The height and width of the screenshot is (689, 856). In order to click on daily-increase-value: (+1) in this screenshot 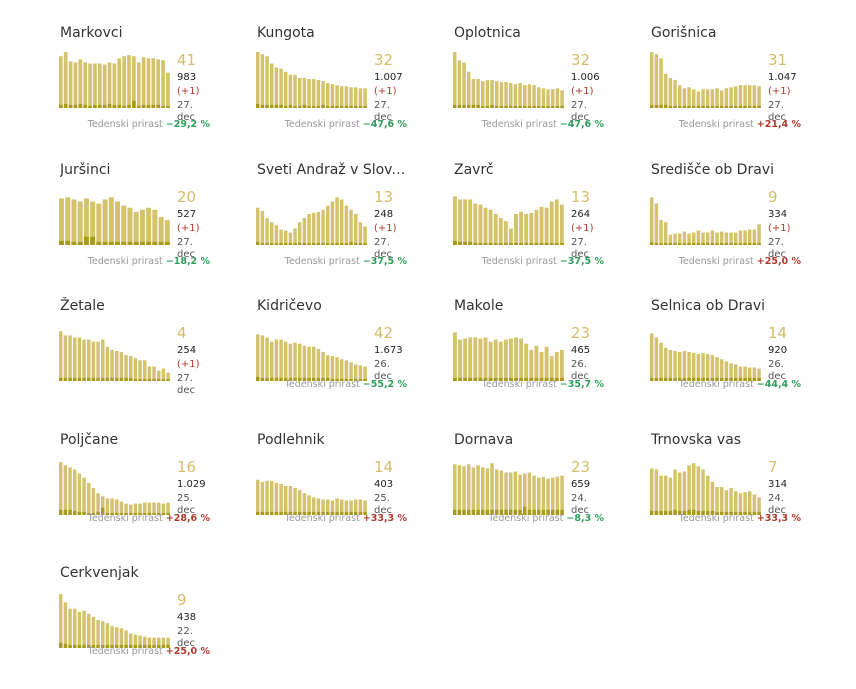, I will do `click(188, 364)`.